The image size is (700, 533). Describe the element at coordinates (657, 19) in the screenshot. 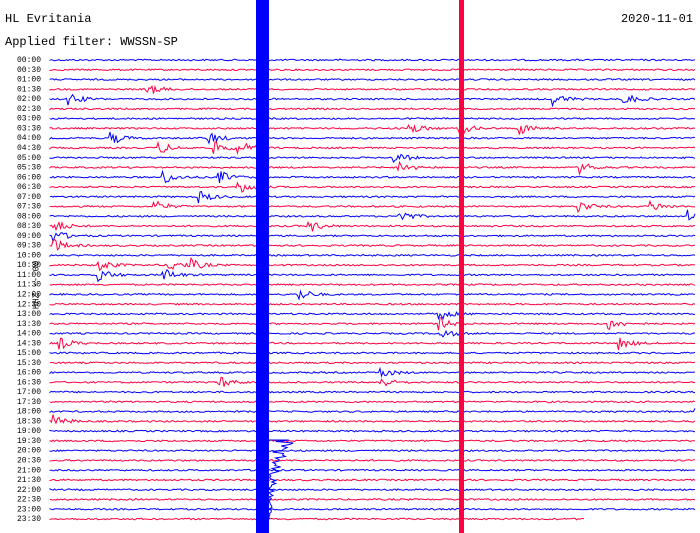

I see `date-label: 2020-11-01` at that location.